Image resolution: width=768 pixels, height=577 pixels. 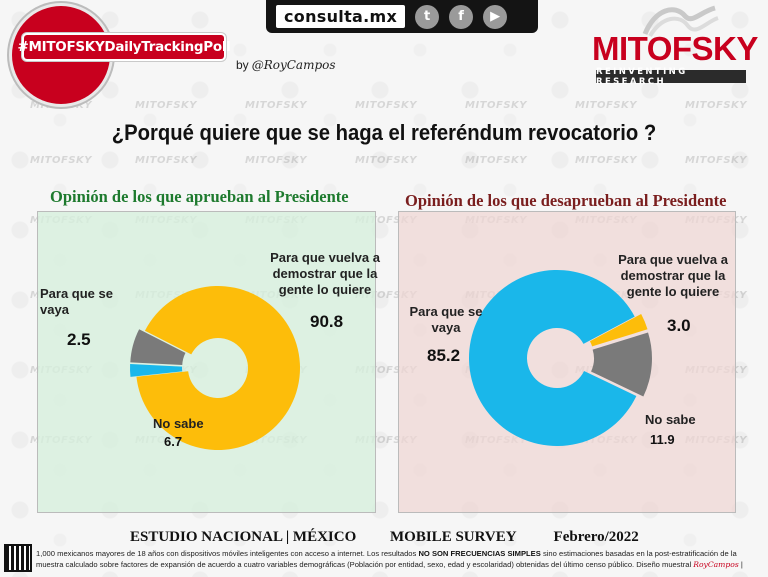 What do you see at coordinates (495, 16) in the screenshot?
I see `youtube-icon: ▶` at bounding box center [495, 16].